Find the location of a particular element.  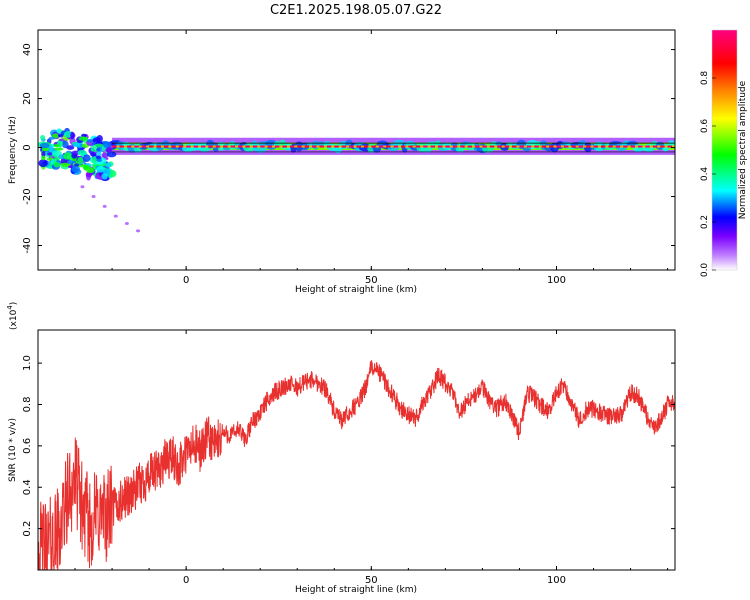

snr-y-tick-label: 0.6 is located at coordinates (27, 446).